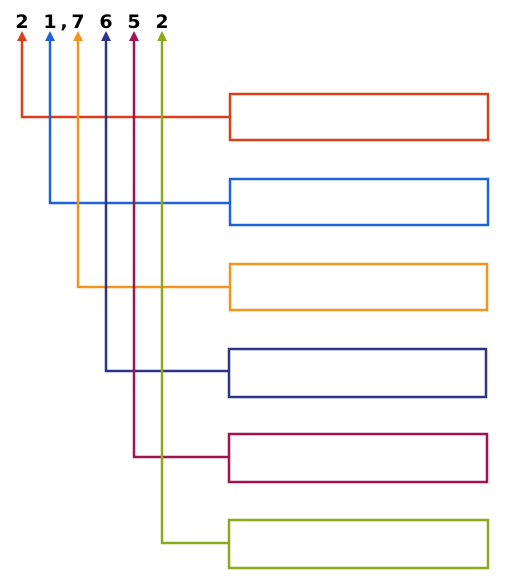  I want to click on digit-label: 1, so click(49, 22).